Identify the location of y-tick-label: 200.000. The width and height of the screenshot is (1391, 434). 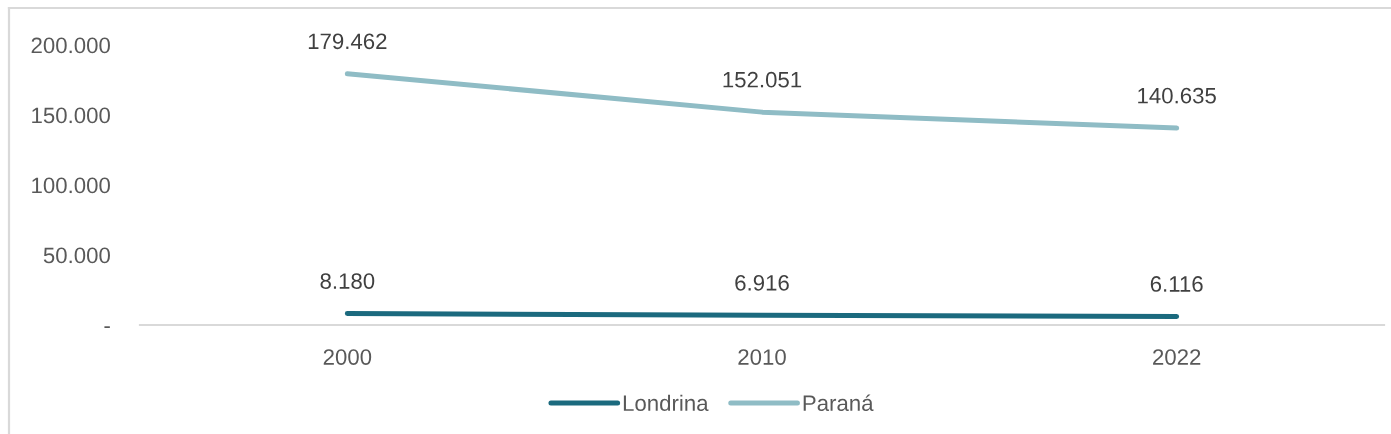
(70, 45).